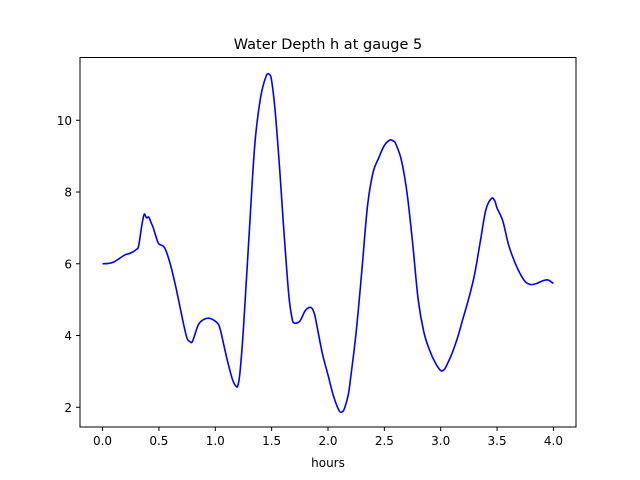  Describe the element at coordinates (102, 441) in the screenshot. I see `x-tick-label: 0.0` at that location.